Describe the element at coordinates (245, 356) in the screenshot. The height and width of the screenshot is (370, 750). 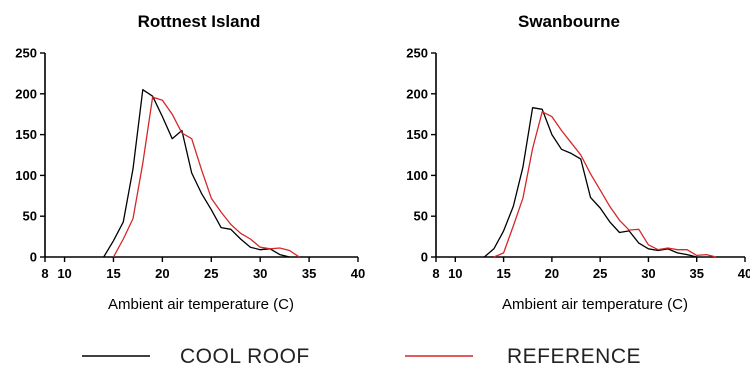
I see `legend-label-cool-roof: COOL ROOF` at that location.